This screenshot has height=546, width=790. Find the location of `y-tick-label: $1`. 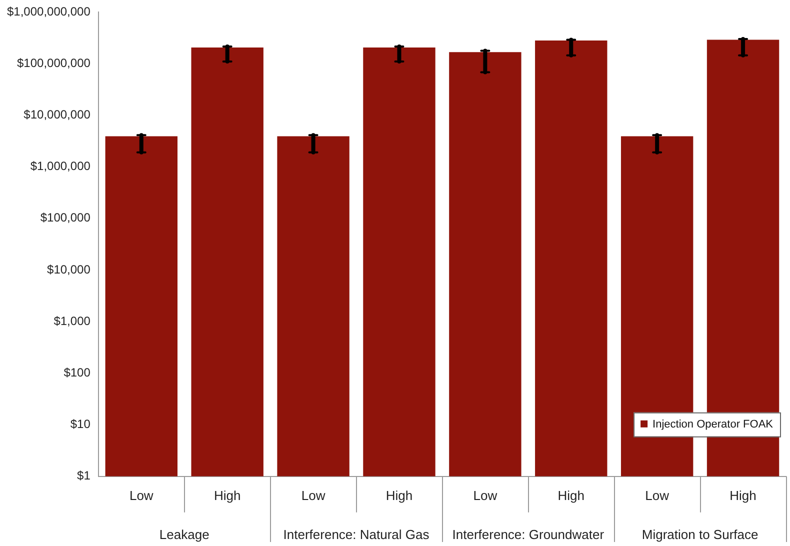

y-tick-label: $1 is located at coordinates (84, 475).